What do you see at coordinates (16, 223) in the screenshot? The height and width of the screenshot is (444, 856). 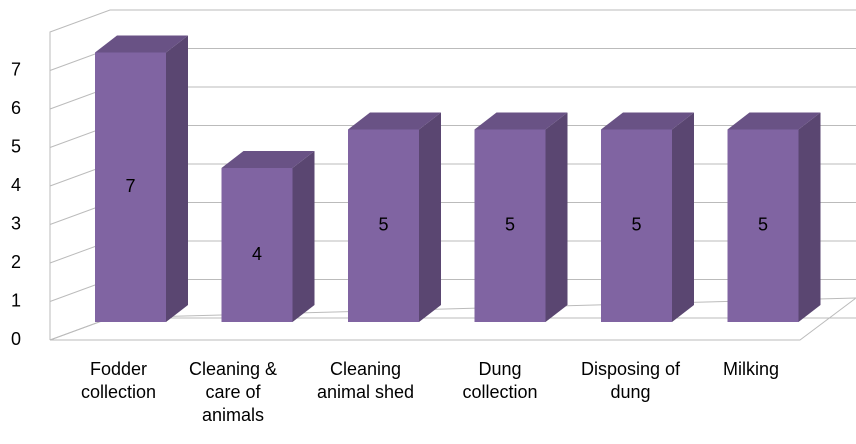 I see `y-tick-label: 3` at bounding box center [16, 223].